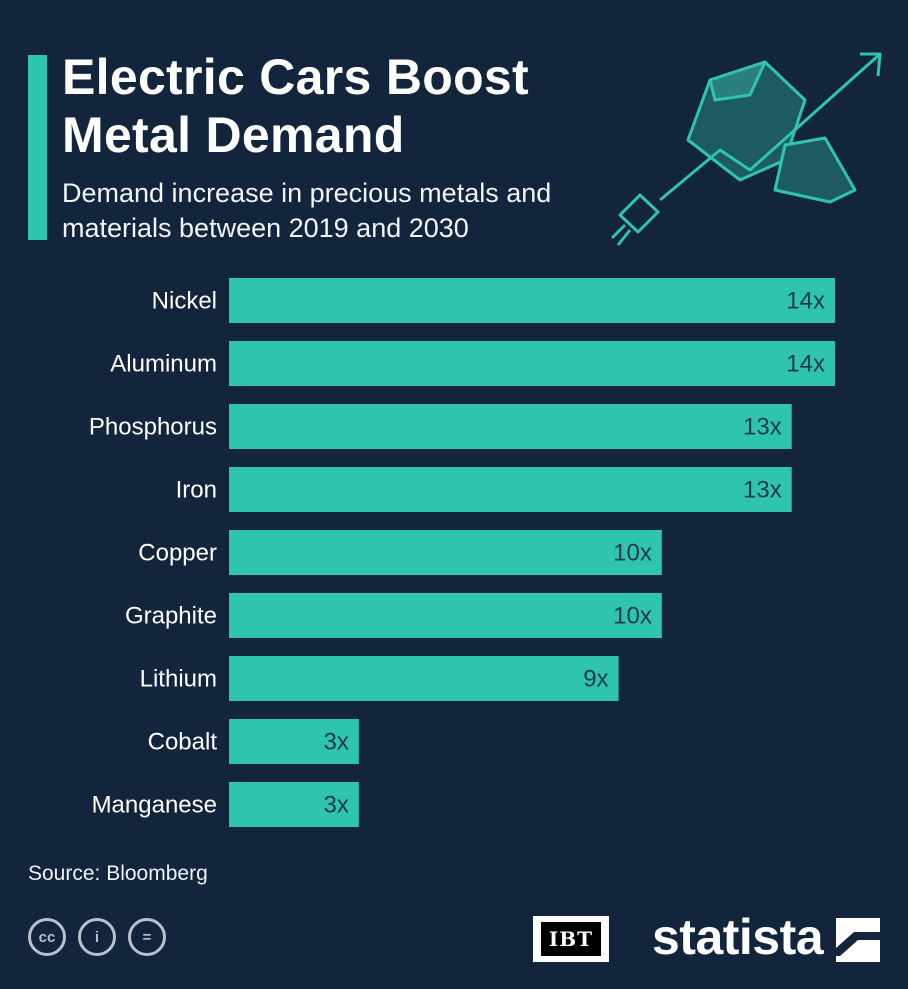 This screenshot has height=989, width=908. I want to click on category-label: Phosphorus, so click(153, 427).